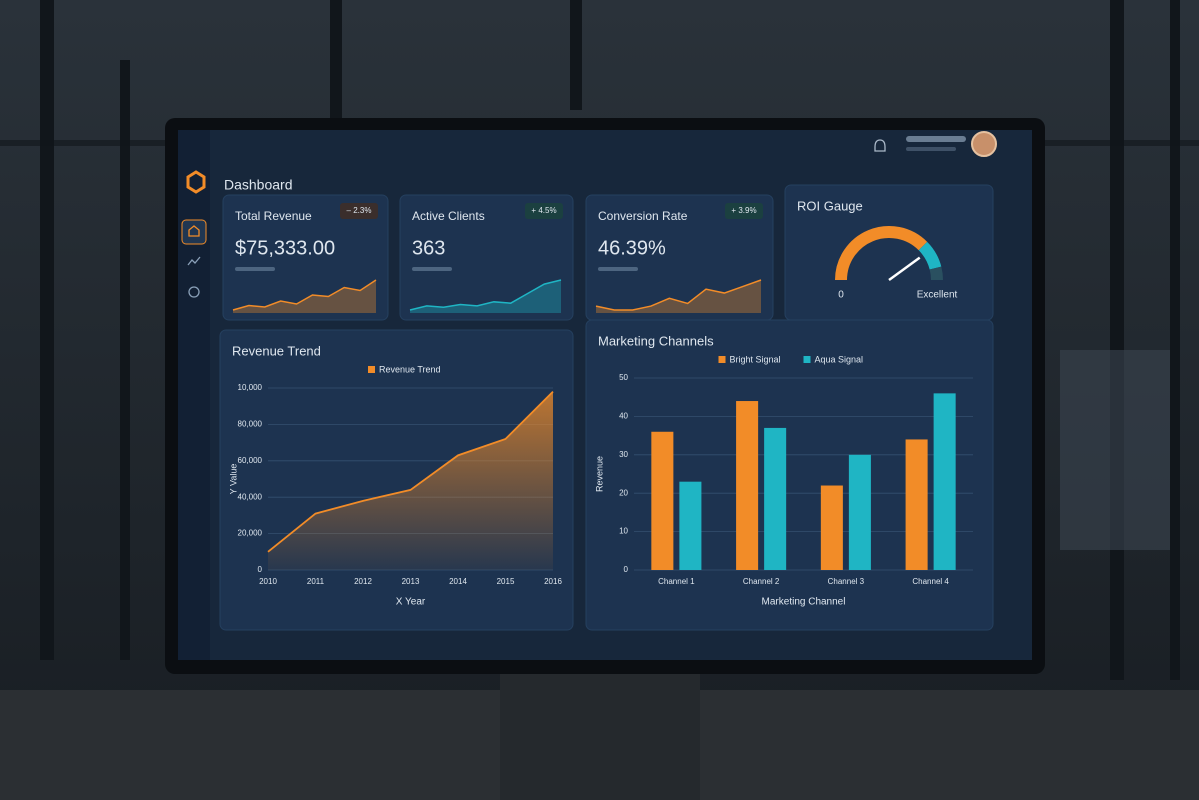 This screenshot has height=800, width=1199. I want to click on kpi-card: Active Clients + 4.5% 363, so click(486, 257).